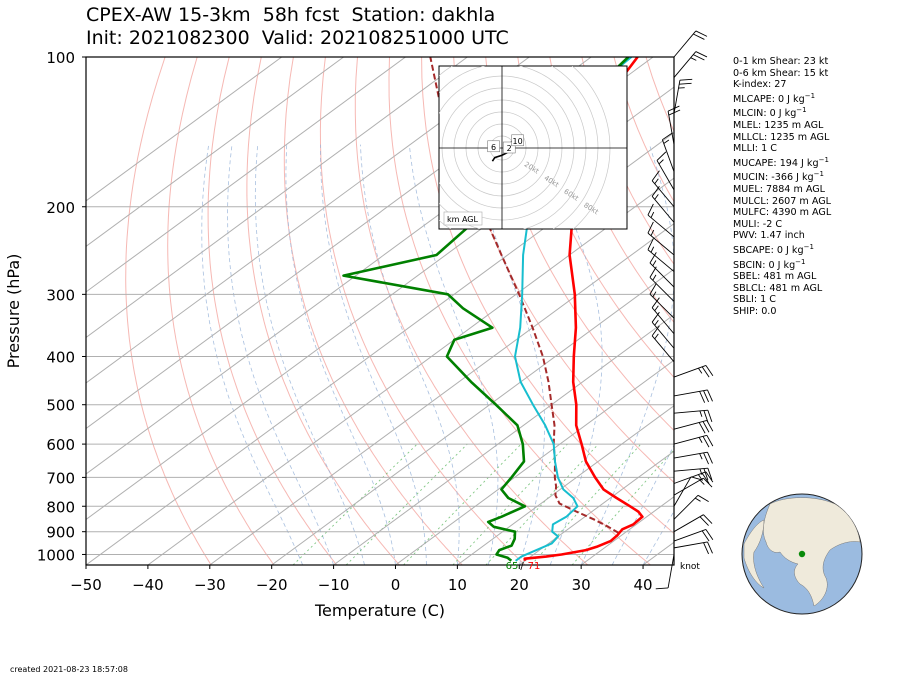 This screenshot has height=675, width=906. I want to click on index-label: MLEL: 1235 m AGL, so click(778, 125).